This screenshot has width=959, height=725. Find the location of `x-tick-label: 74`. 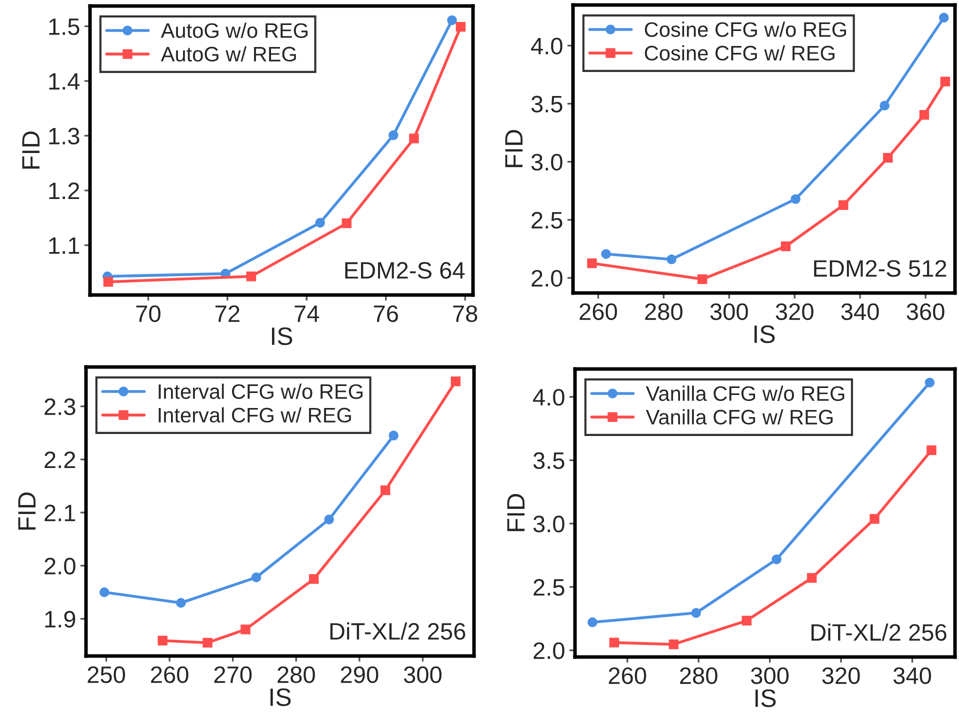

x-tick-label: 74 is located at coordinates (307, 314).